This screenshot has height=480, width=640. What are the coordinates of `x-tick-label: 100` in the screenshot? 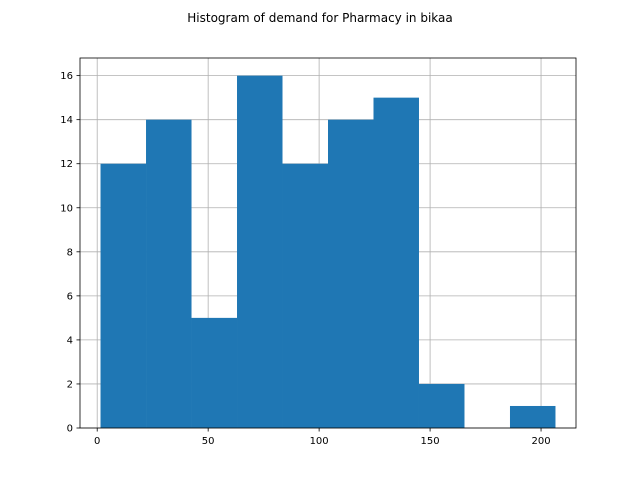 It's located at (319, 441).